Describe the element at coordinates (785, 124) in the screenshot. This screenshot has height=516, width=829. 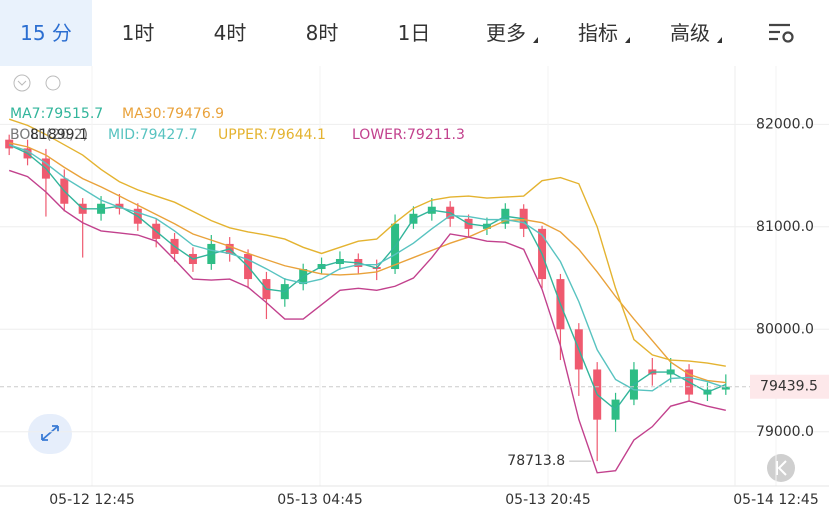
I see `y-tick-label: 82000.0` at that location.